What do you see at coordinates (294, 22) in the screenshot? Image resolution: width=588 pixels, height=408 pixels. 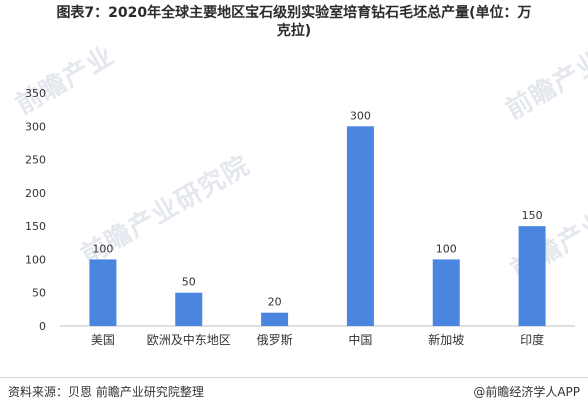 I see `chart-title: 图表7：2020年全球主要地区宝石级别实验室培育钻石毛坯总产量(单位：万 克拉)` at bounding box center [294, 22].